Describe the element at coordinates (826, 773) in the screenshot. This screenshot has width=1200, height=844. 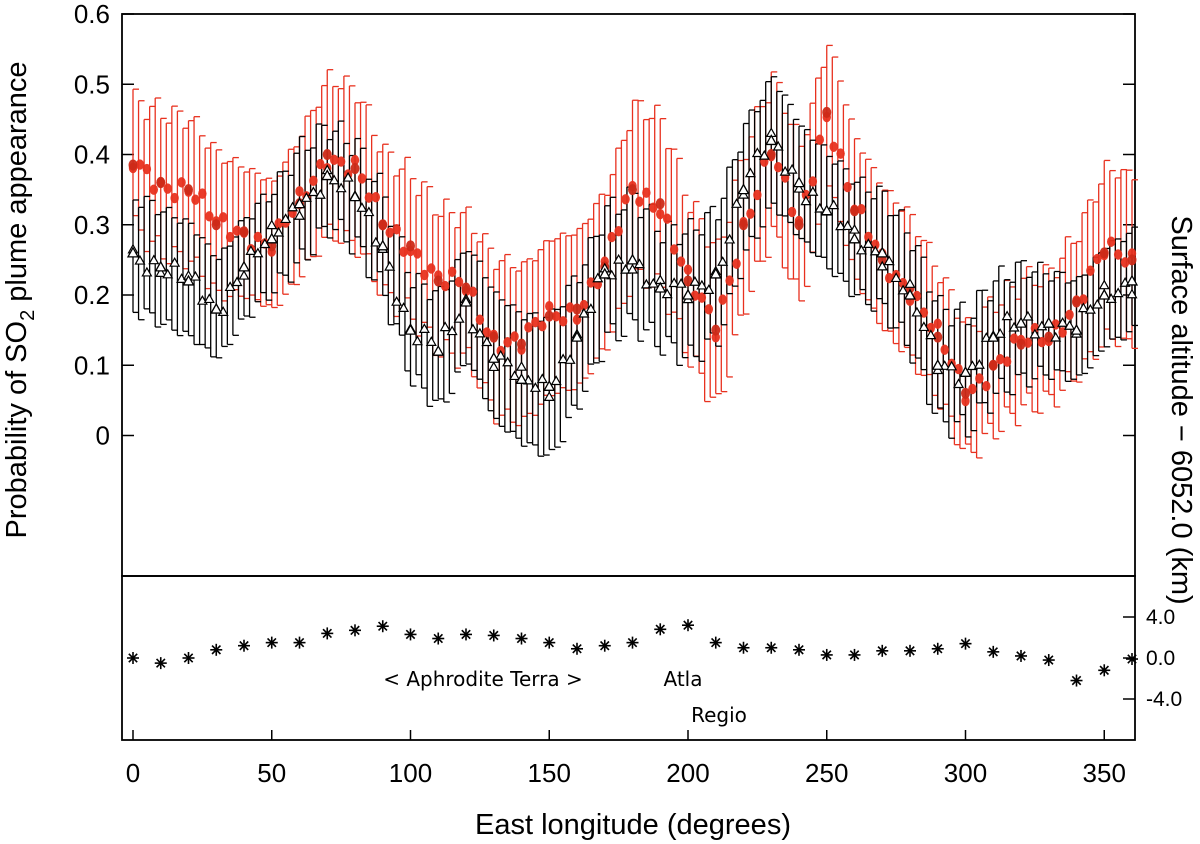
I see `xtick-label: 250` at that location.